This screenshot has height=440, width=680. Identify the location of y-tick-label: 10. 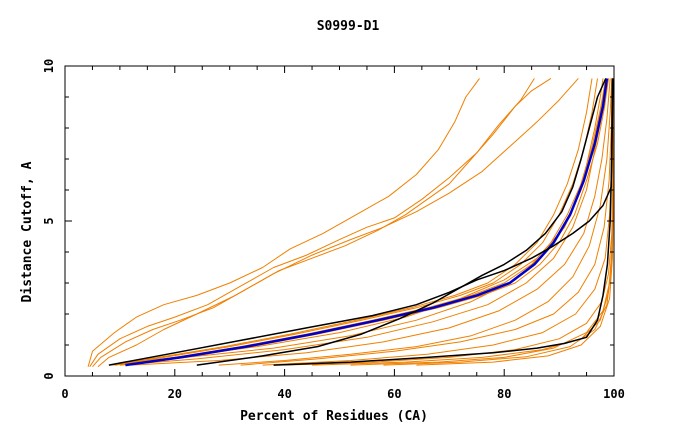
(49, 66).